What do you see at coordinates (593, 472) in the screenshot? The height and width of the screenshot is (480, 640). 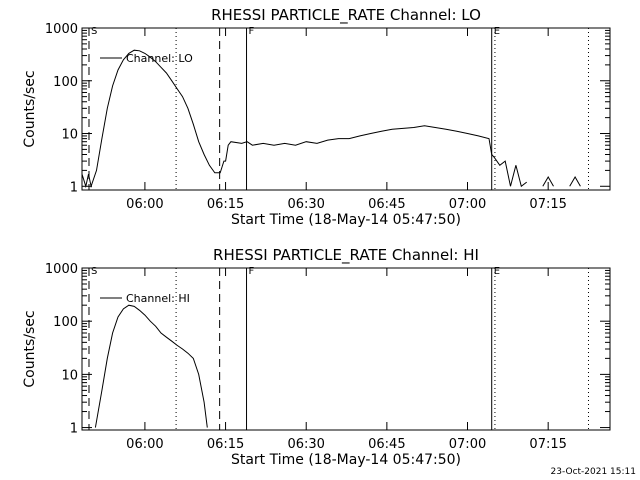 I see `footer: 23-Oct-2021 15:11` at bounding box center [593, 472].